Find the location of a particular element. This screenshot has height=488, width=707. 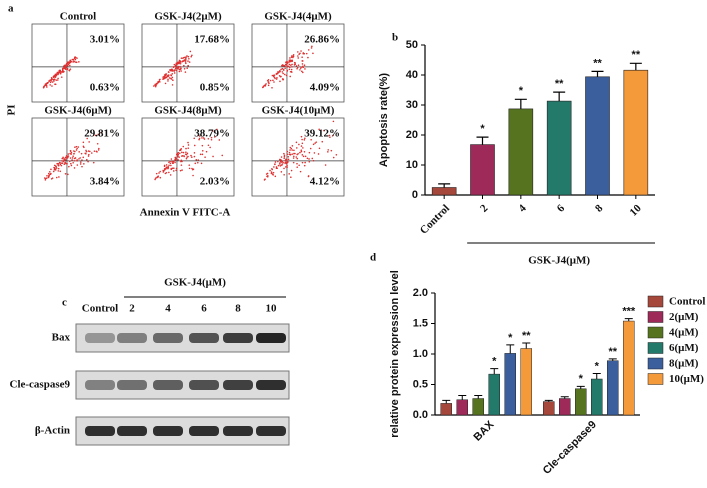

y-tick-label: 30 is located at coordinates (412, 105).